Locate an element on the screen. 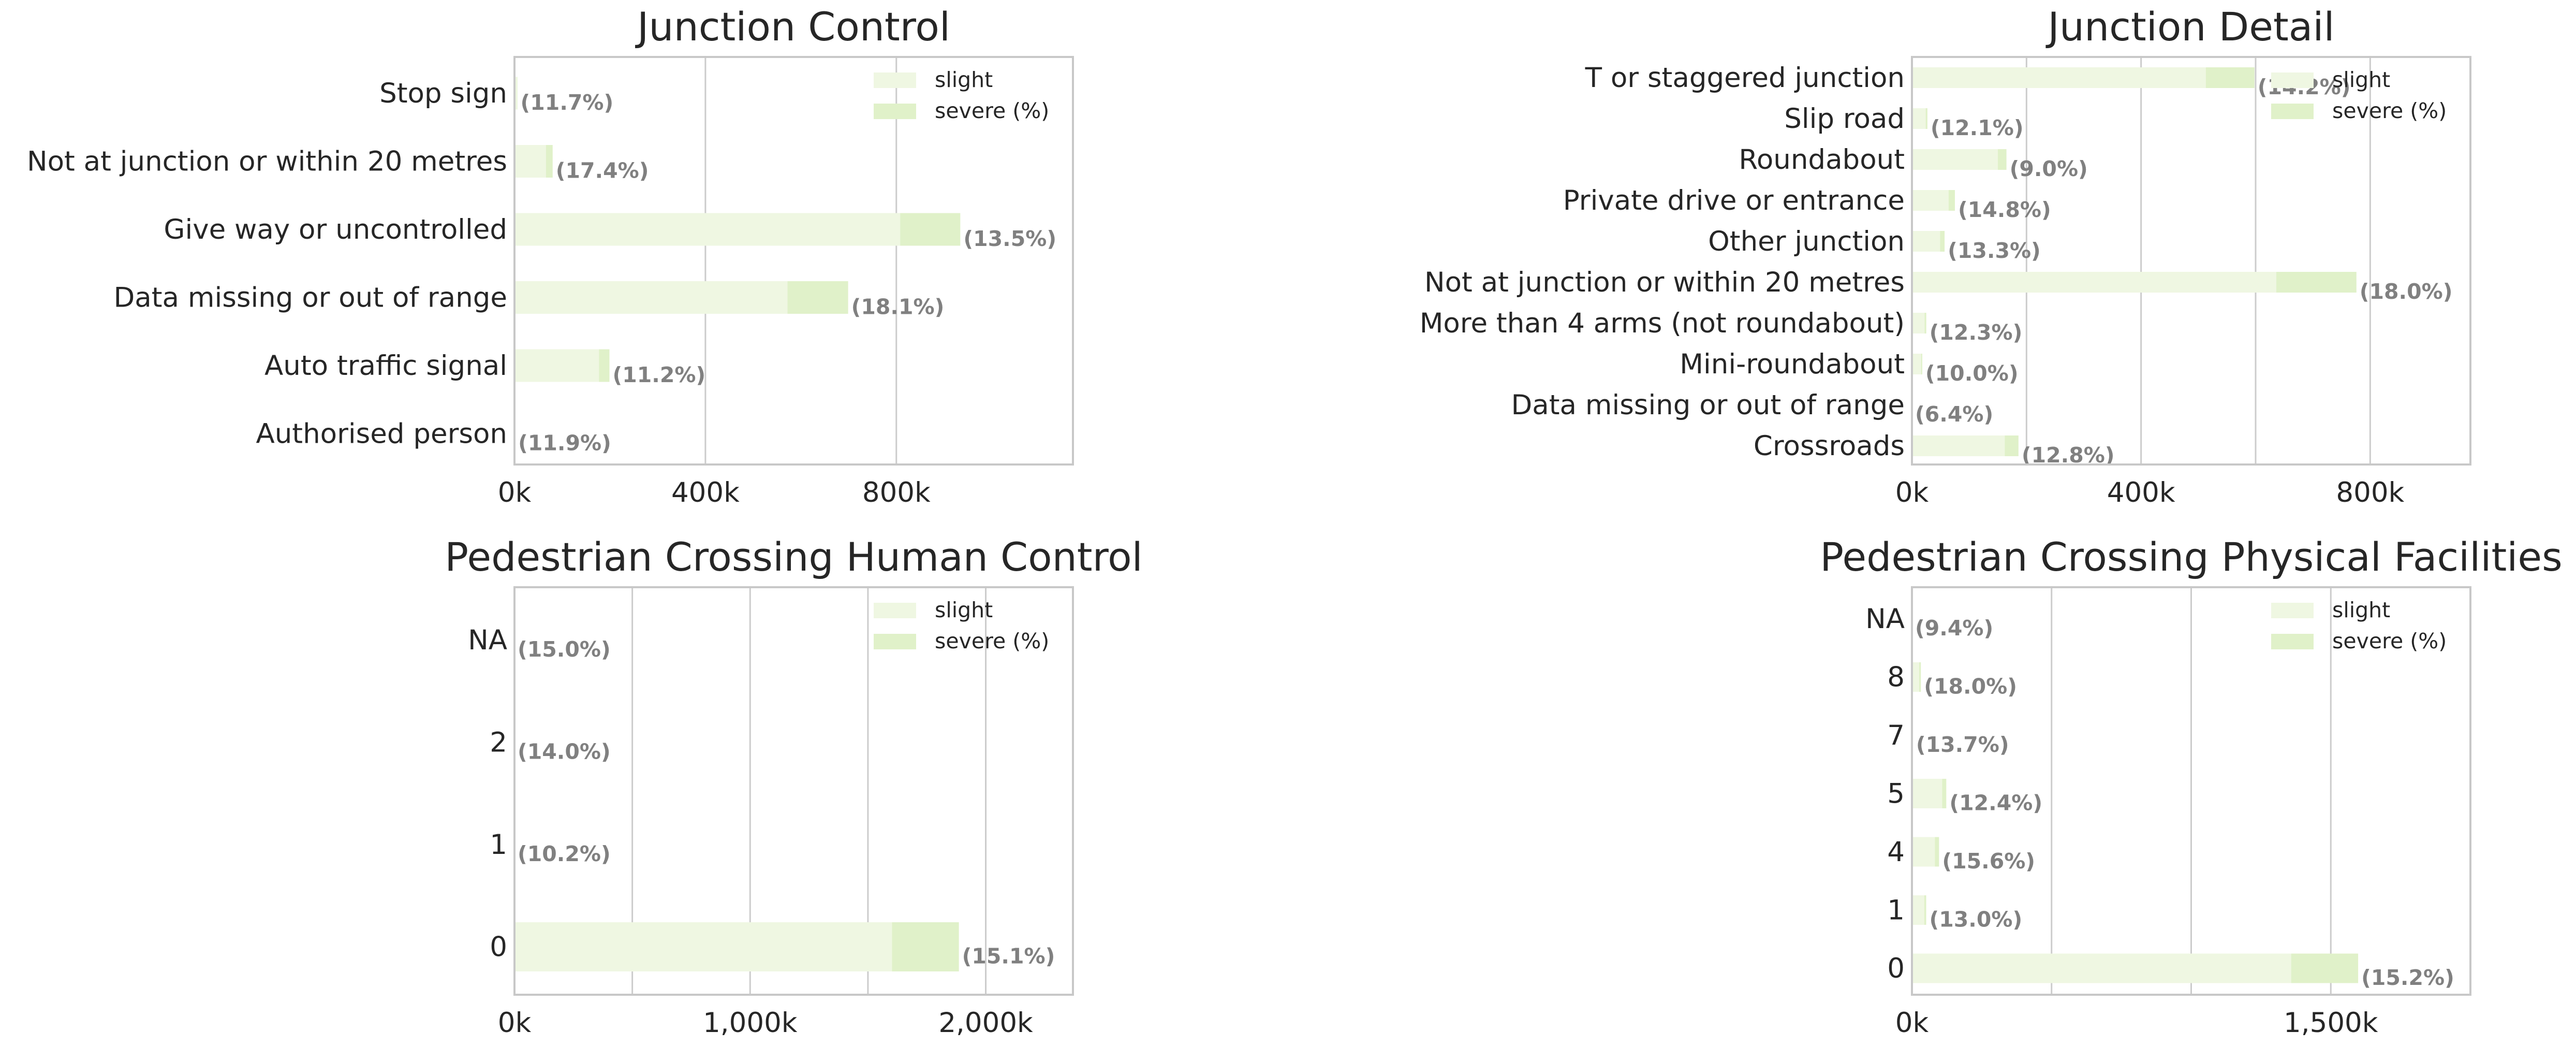  severe-pct-label: (6.4%) is located at coordinates (1954, 414).